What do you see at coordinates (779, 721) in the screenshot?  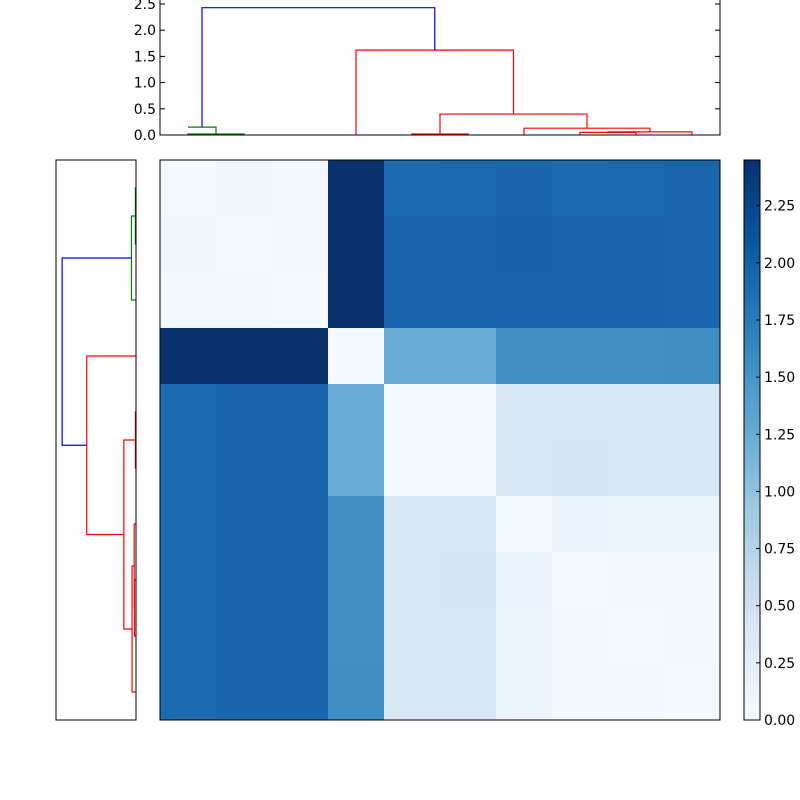 I see `colorbar-tick-label: 0.00` at bounding box center [779, 721].